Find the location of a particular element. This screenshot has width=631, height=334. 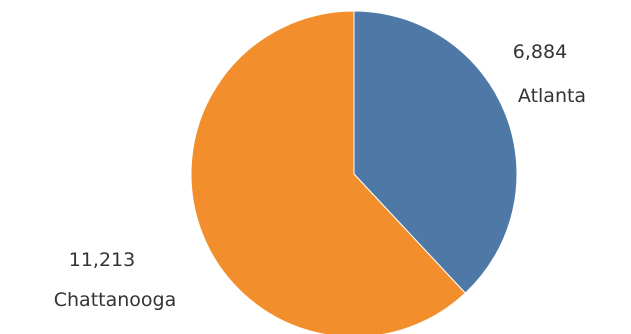

slice-category-label-chattanooga: Chattanooga is located at coordinates (115, 300).